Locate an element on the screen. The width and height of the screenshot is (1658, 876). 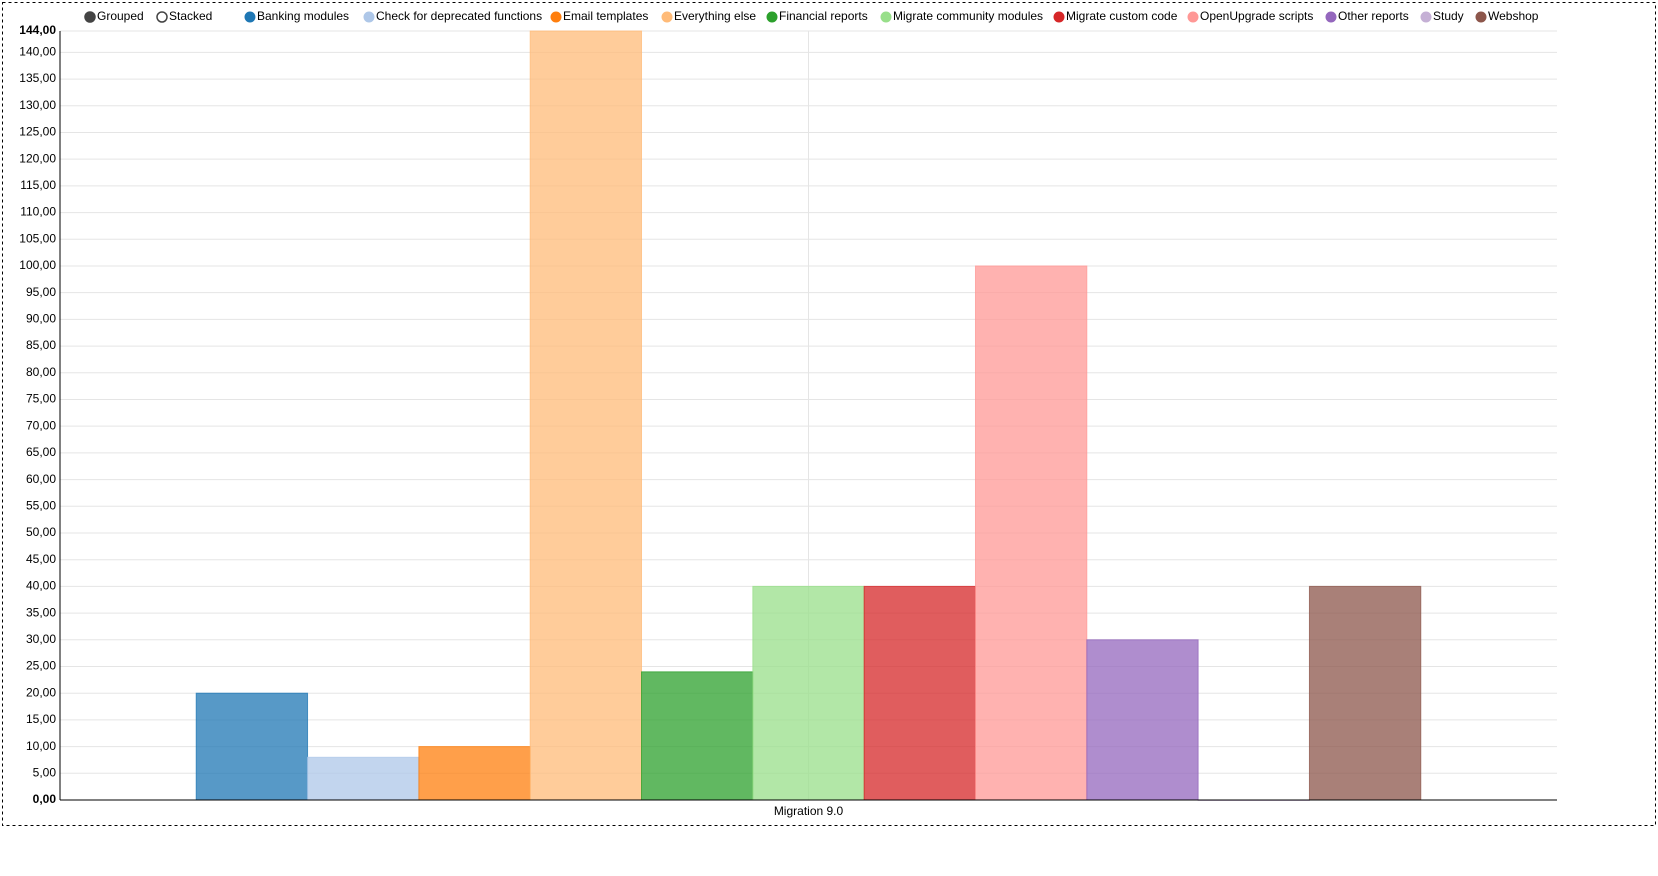
y-tick-label: 140,00 is located at coordinates (37, 52).